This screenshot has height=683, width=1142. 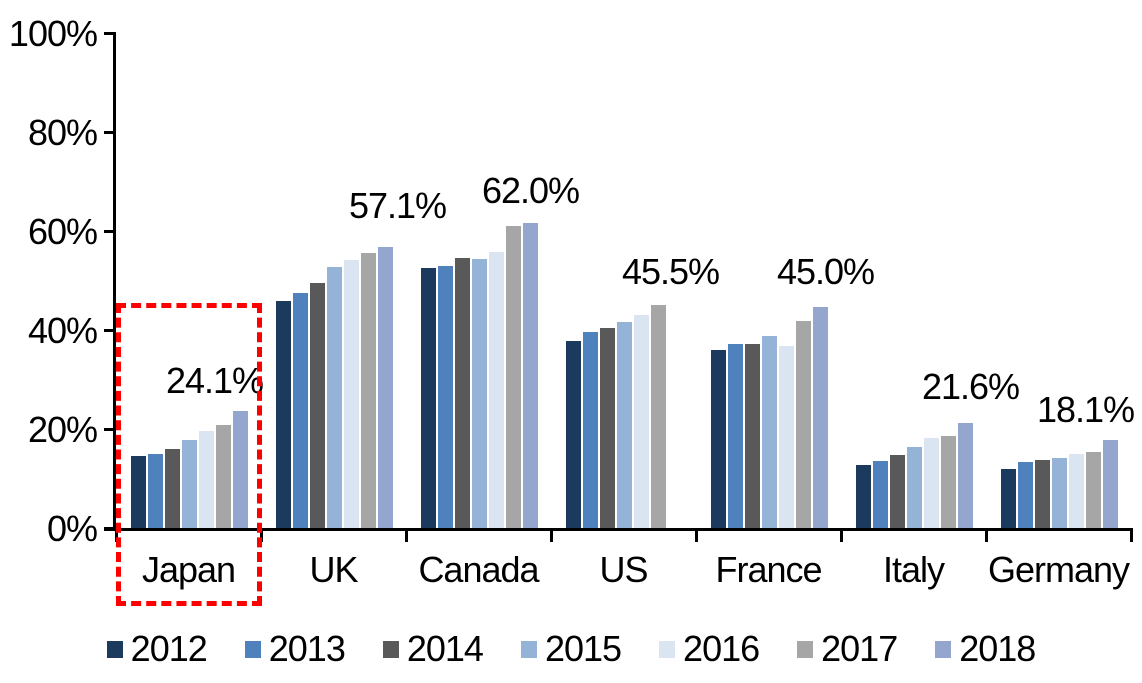 I want to click on legend-label-2017: 2017, so click(x=859, y=648).